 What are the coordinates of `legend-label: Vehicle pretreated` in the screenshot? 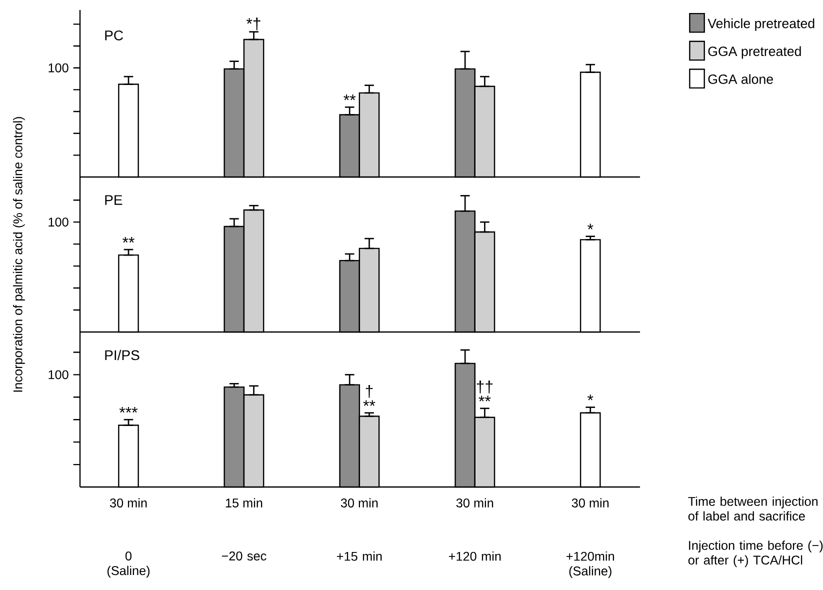 It's located at (761, 24).